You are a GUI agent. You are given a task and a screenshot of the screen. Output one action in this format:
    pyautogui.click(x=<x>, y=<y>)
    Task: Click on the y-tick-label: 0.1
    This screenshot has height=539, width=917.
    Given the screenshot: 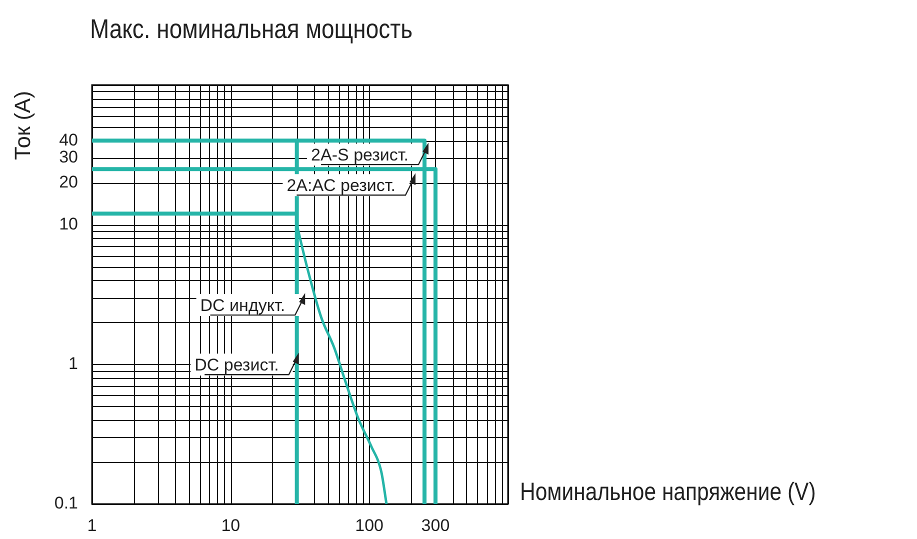 What is the action you would take?
    pyautogui.click(x=66, y=503)
    